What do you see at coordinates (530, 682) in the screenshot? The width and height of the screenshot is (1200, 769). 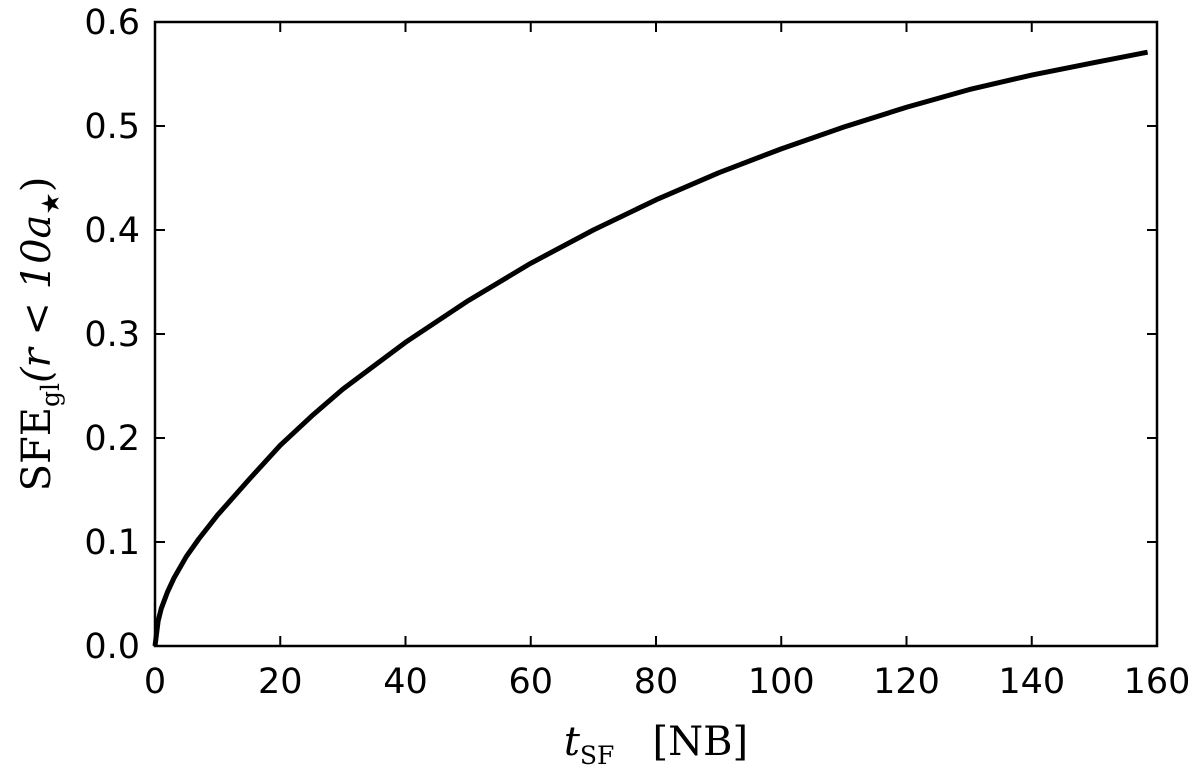 I see `x-tick-label: 60` at bounding box center [530, 682].